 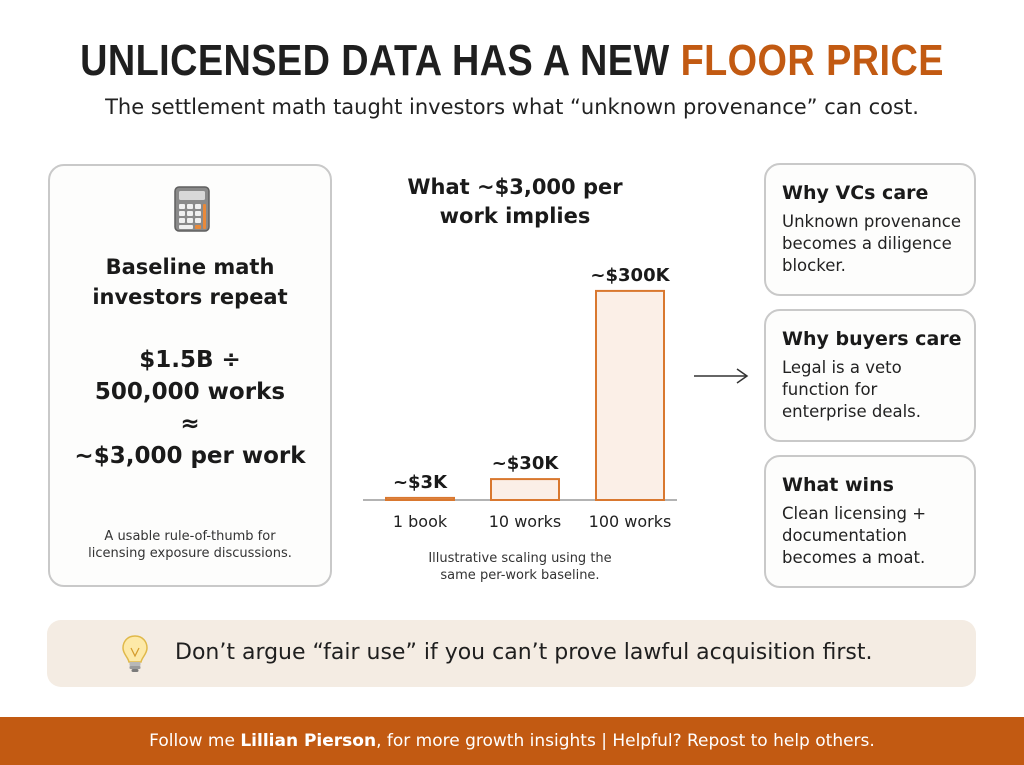 I want to click on x-tick-label-1: 10 works, so click(x=525, y=521).